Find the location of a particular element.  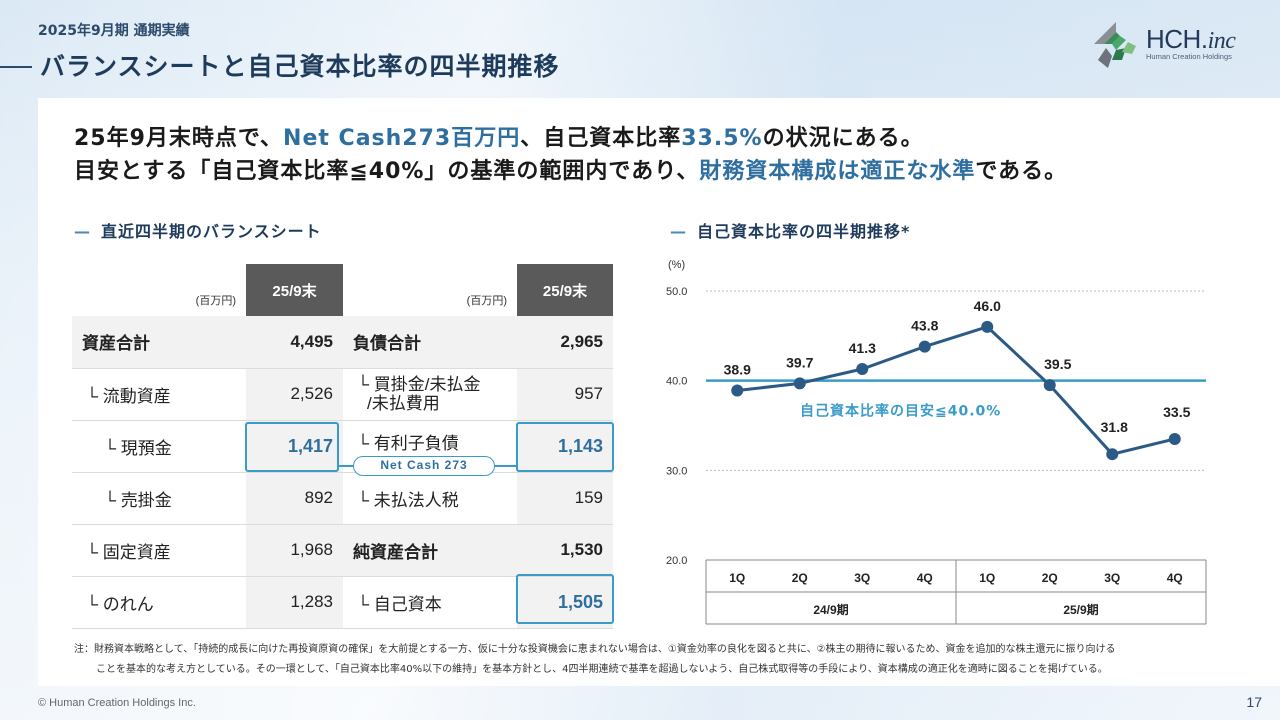

x-group-label: 25/9期 is located at coordinates (1080, 609).